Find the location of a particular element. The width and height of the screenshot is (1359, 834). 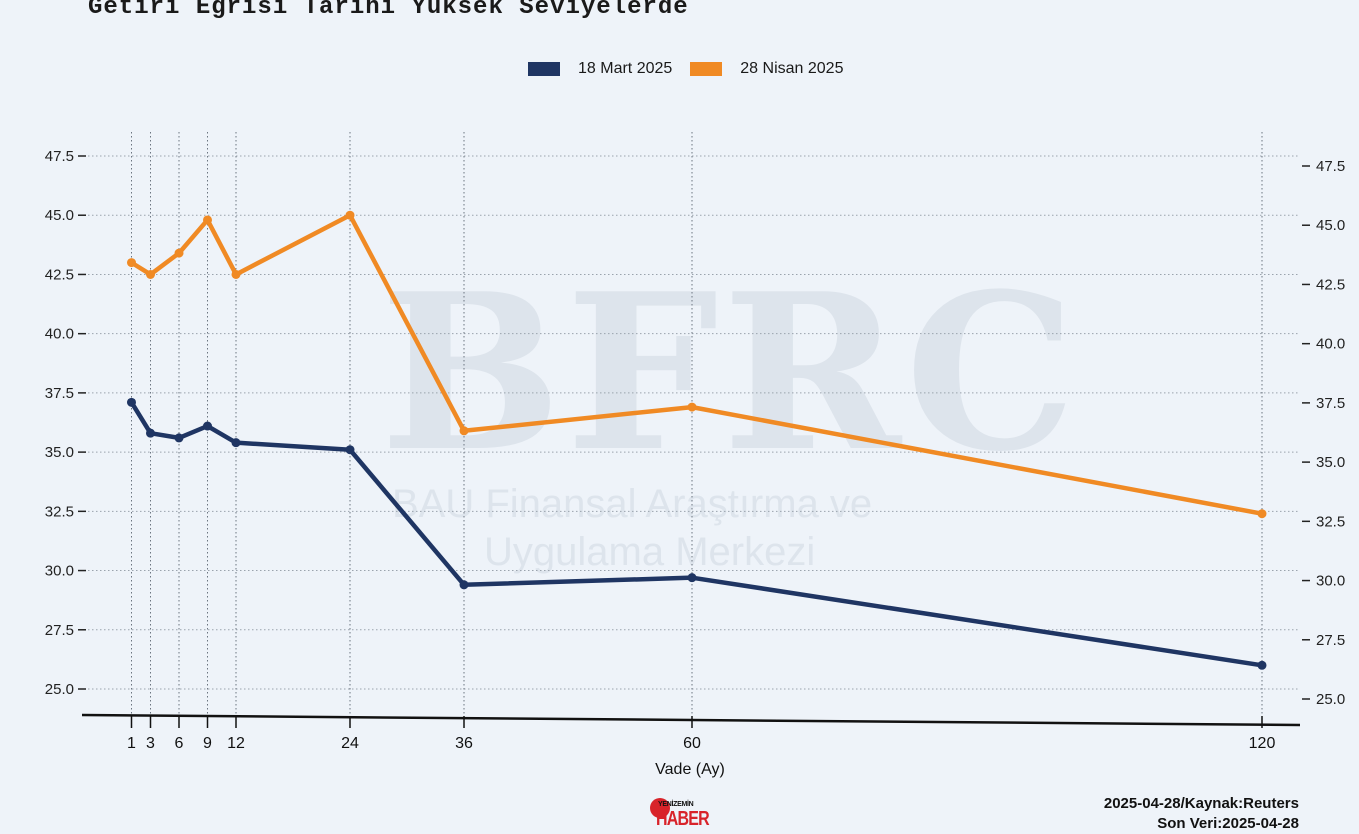

chart-legend: 18 Mart 2025 28 Nisan 2025 is located at coordinates (694, 69).